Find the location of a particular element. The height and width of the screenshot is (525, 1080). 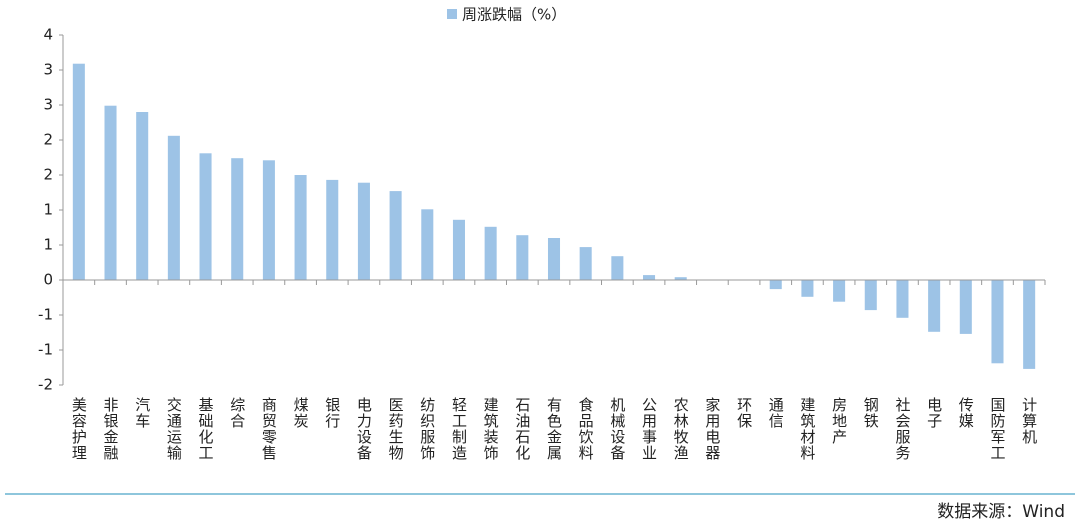

x-tick-label: 银行 is located at coordinates (332, 413).